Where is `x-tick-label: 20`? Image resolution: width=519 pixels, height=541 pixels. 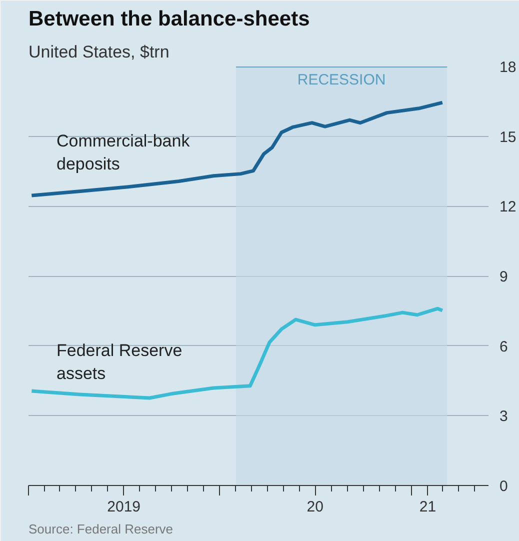 x-tick-label: 20 is located at coordinates (315, 507).